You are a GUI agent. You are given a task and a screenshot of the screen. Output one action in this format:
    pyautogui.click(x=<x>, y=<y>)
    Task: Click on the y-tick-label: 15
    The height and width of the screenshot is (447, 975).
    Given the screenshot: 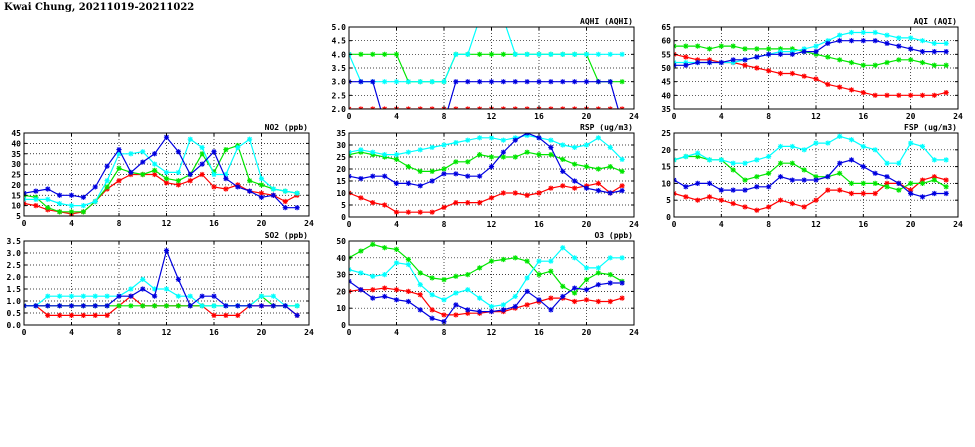 What is the action you would take?
    pyautogui.click(x=16, y=195)
    